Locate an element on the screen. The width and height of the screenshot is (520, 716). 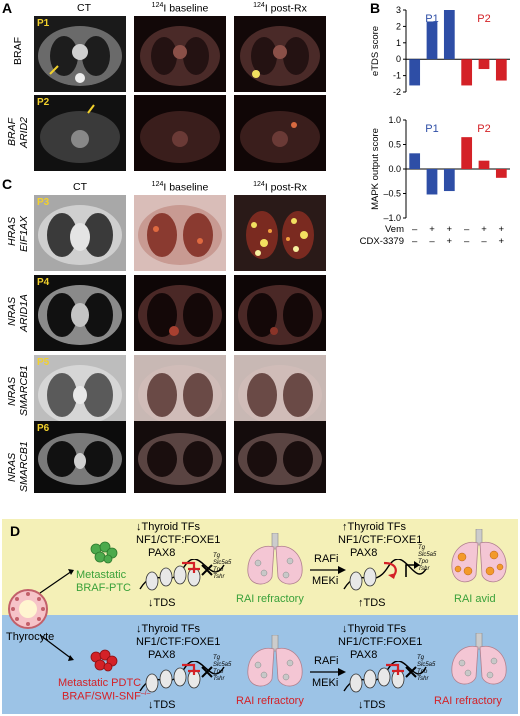
y-tick-label-0-2: 0 is located at coordinates (398, 59).